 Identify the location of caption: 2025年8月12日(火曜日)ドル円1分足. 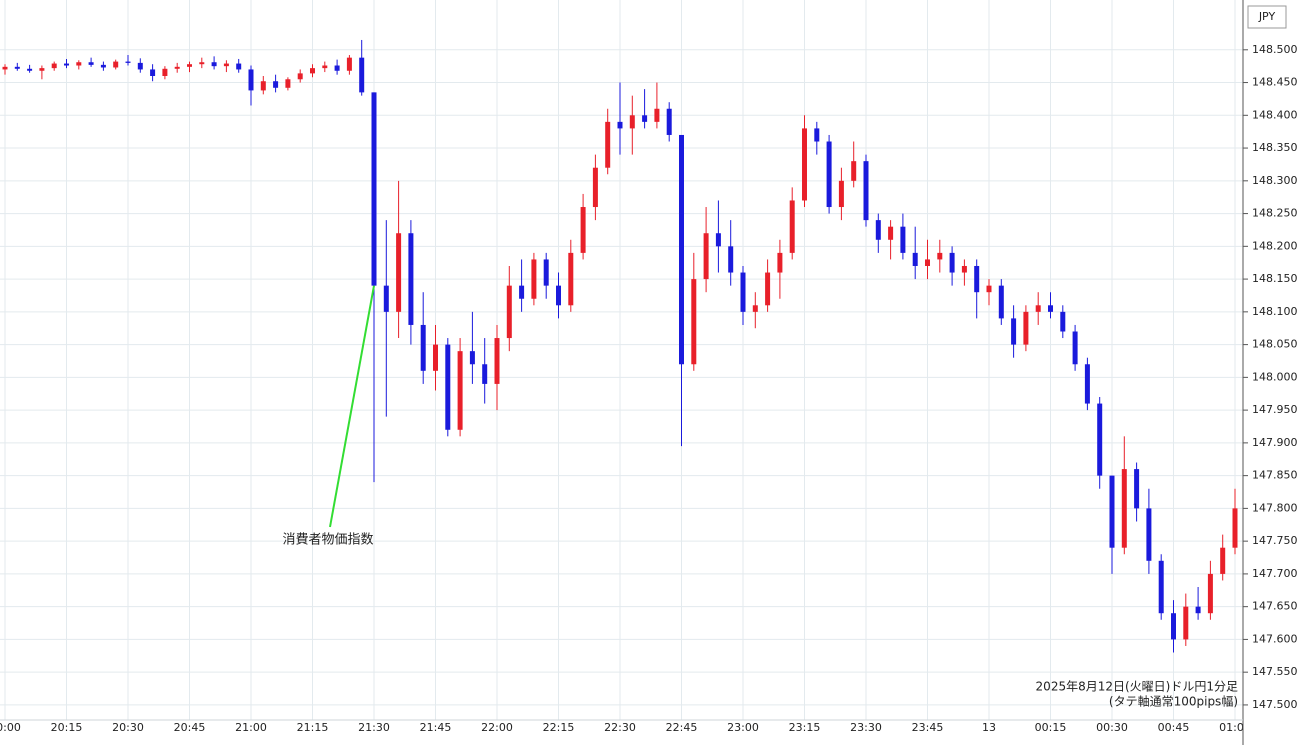
(1137, 687).